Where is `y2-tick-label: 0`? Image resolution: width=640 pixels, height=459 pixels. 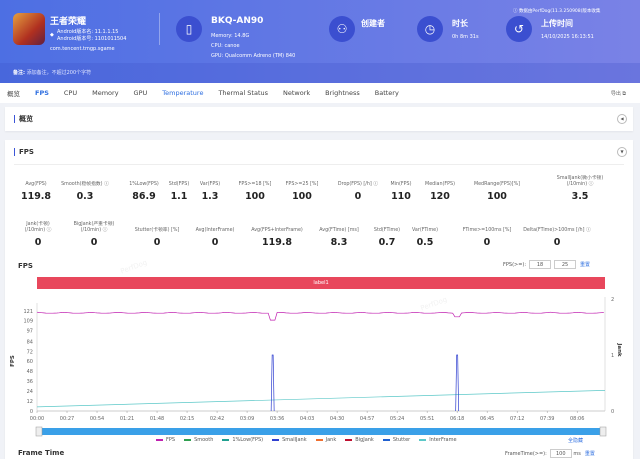
y2-tick-label: 0 is located at coordinates (612, 412).